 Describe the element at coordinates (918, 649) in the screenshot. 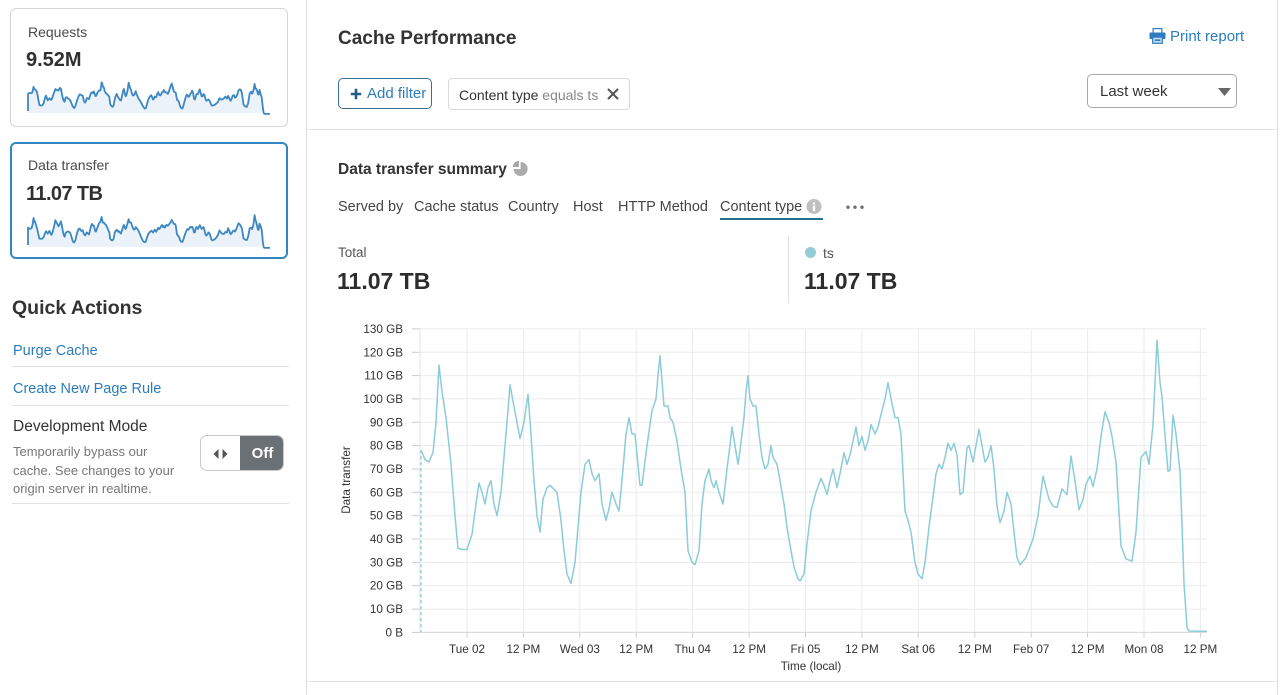

I see `svg-text: Sat 06` at that location.